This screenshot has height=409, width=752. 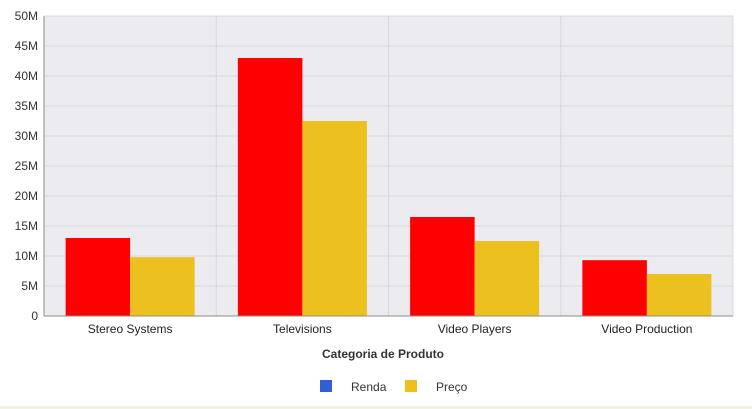 I want to click on y-tick-label: 35M, so click(x=26, y=106).